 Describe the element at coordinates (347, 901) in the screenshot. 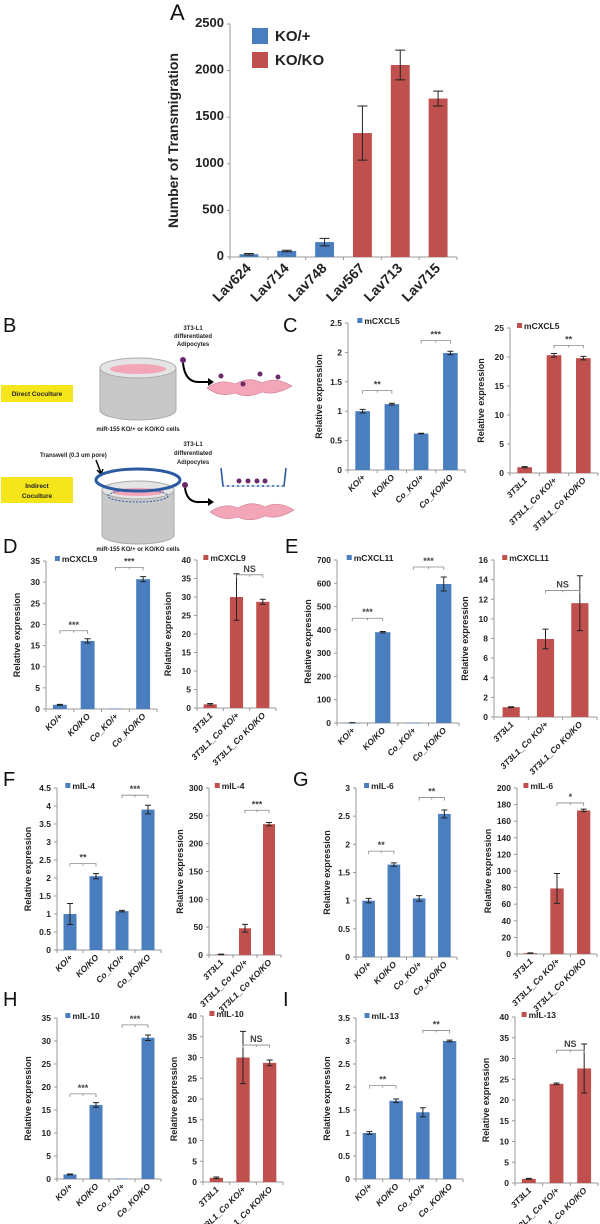

I see `y-tick-label: 1` at that location.